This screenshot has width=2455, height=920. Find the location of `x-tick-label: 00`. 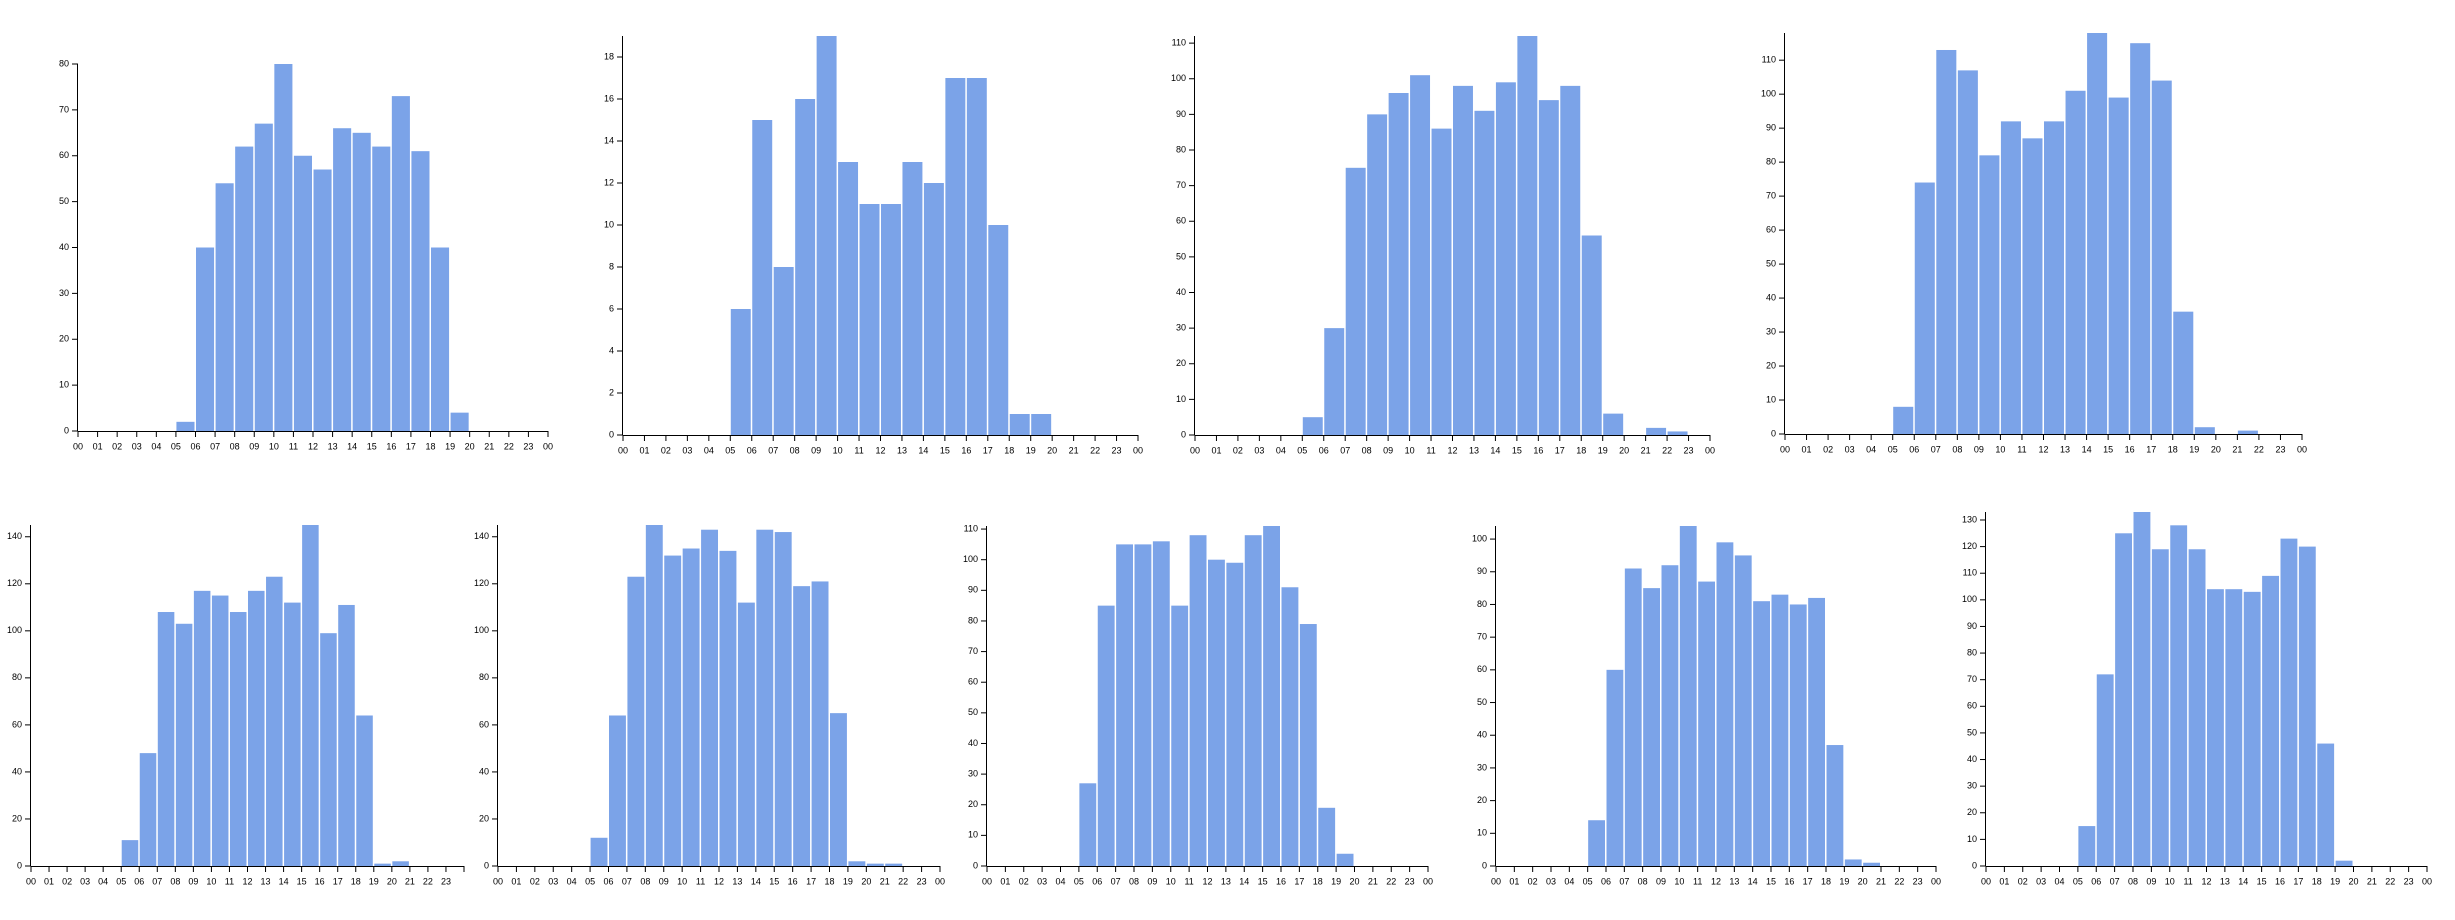

x-tick-label: 00 is located at coordinates (1936, 881).